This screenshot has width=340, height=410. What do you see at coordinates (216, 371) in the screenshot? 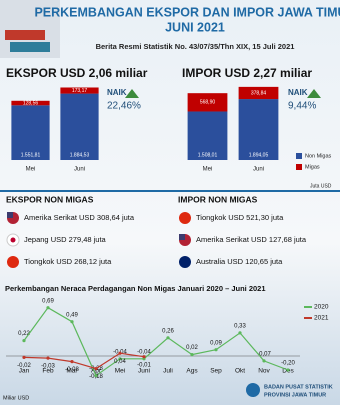
I see `x-tick-label: Sep` at bounding box center [216, 371].